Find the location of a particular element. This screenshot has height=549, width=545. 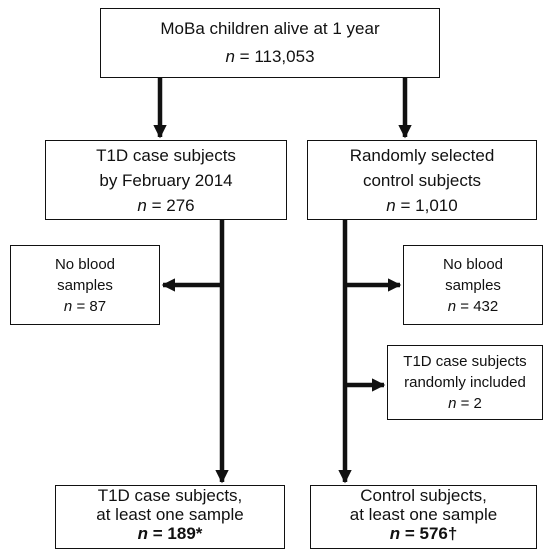

count-row: n = 432 is located at coordinates (473, 306).